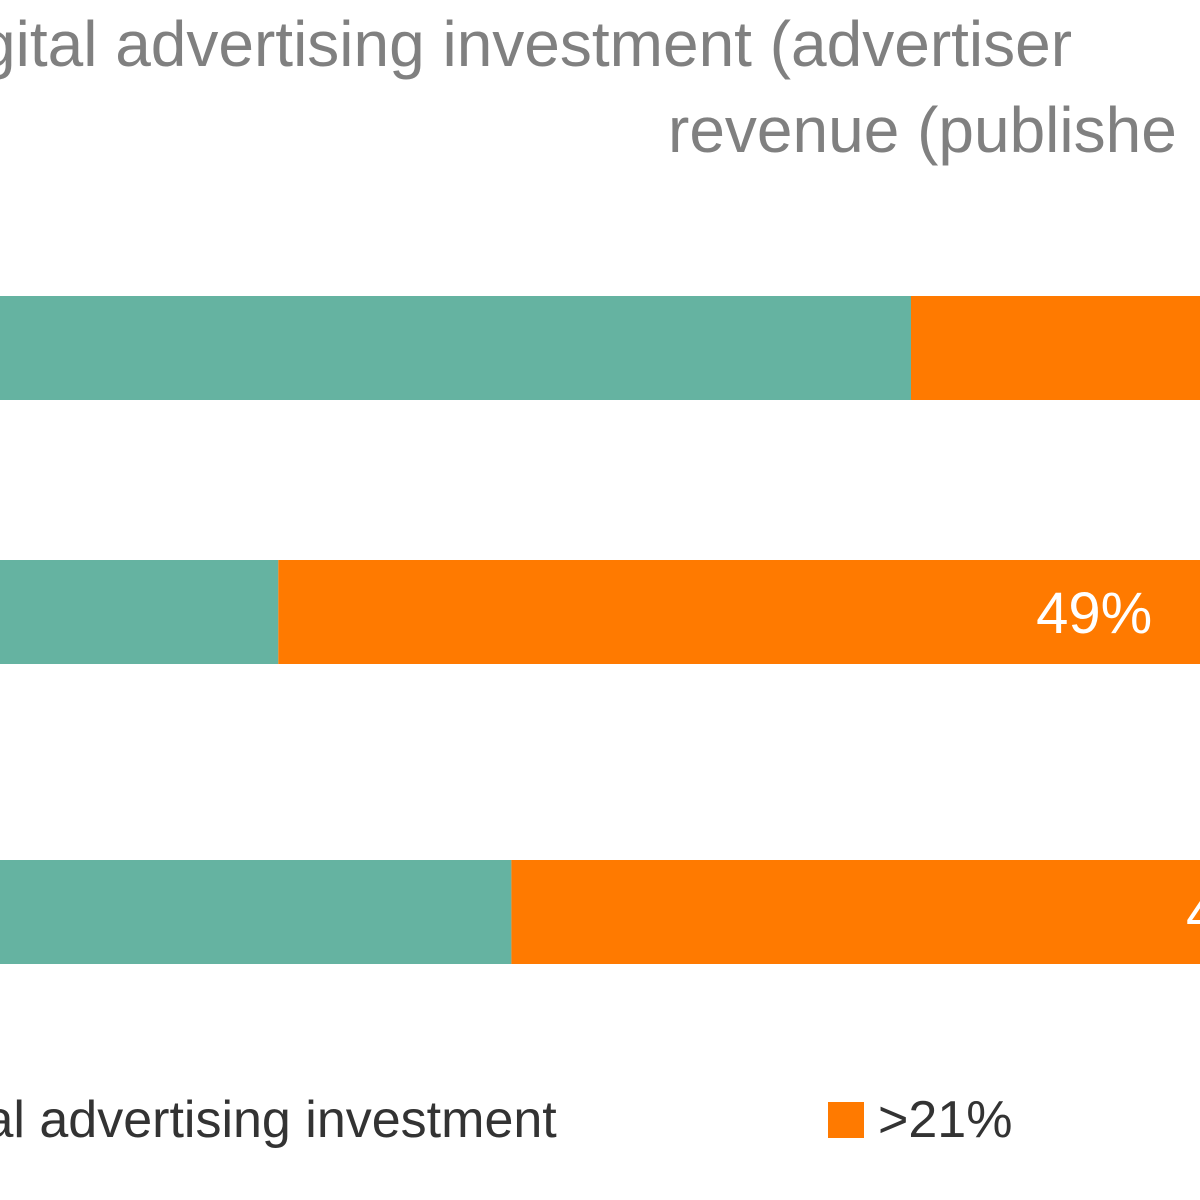 Image resolution: width=1200 pixels, height=1200 pixels. What do you see at coordinates (536, 44) in the screenshot?
I see `chart-title-line-1: gital advertising investment (advertiser` at bounding box center [536, 44].